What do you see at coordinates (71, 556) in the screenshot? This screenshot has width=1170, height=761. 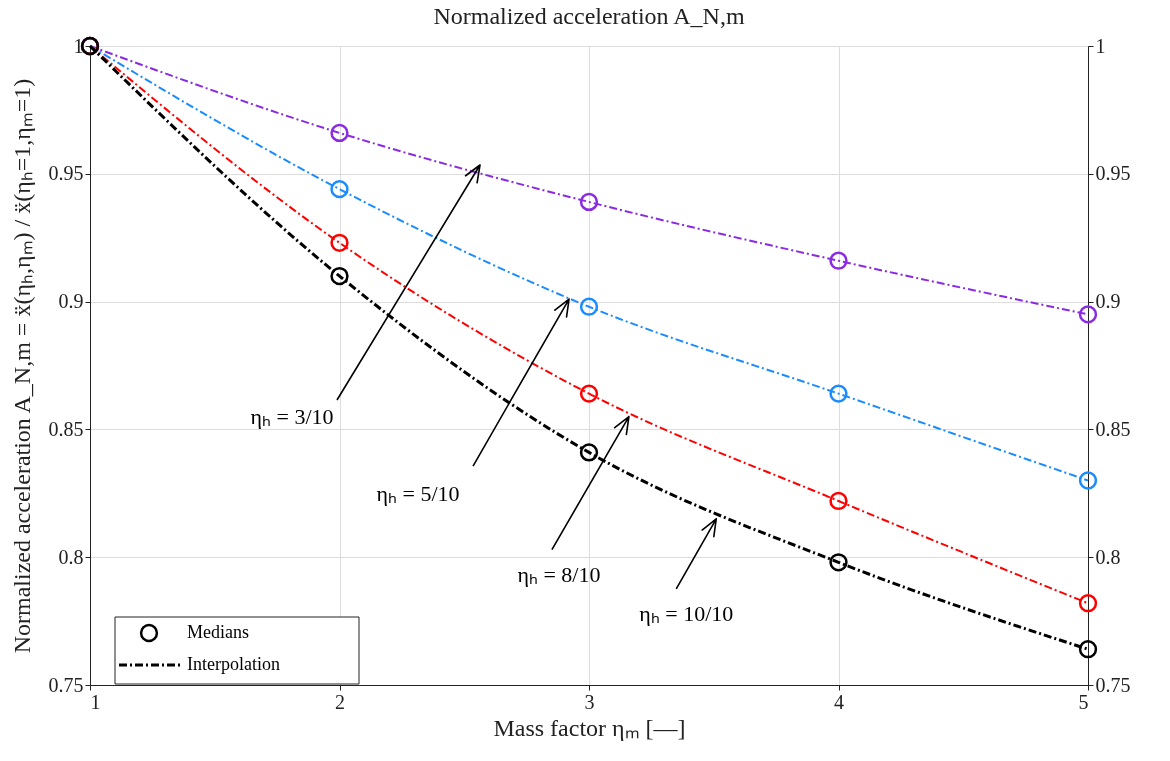 I see `y-tick-label: 0.8` at bounding box center [71, 556].